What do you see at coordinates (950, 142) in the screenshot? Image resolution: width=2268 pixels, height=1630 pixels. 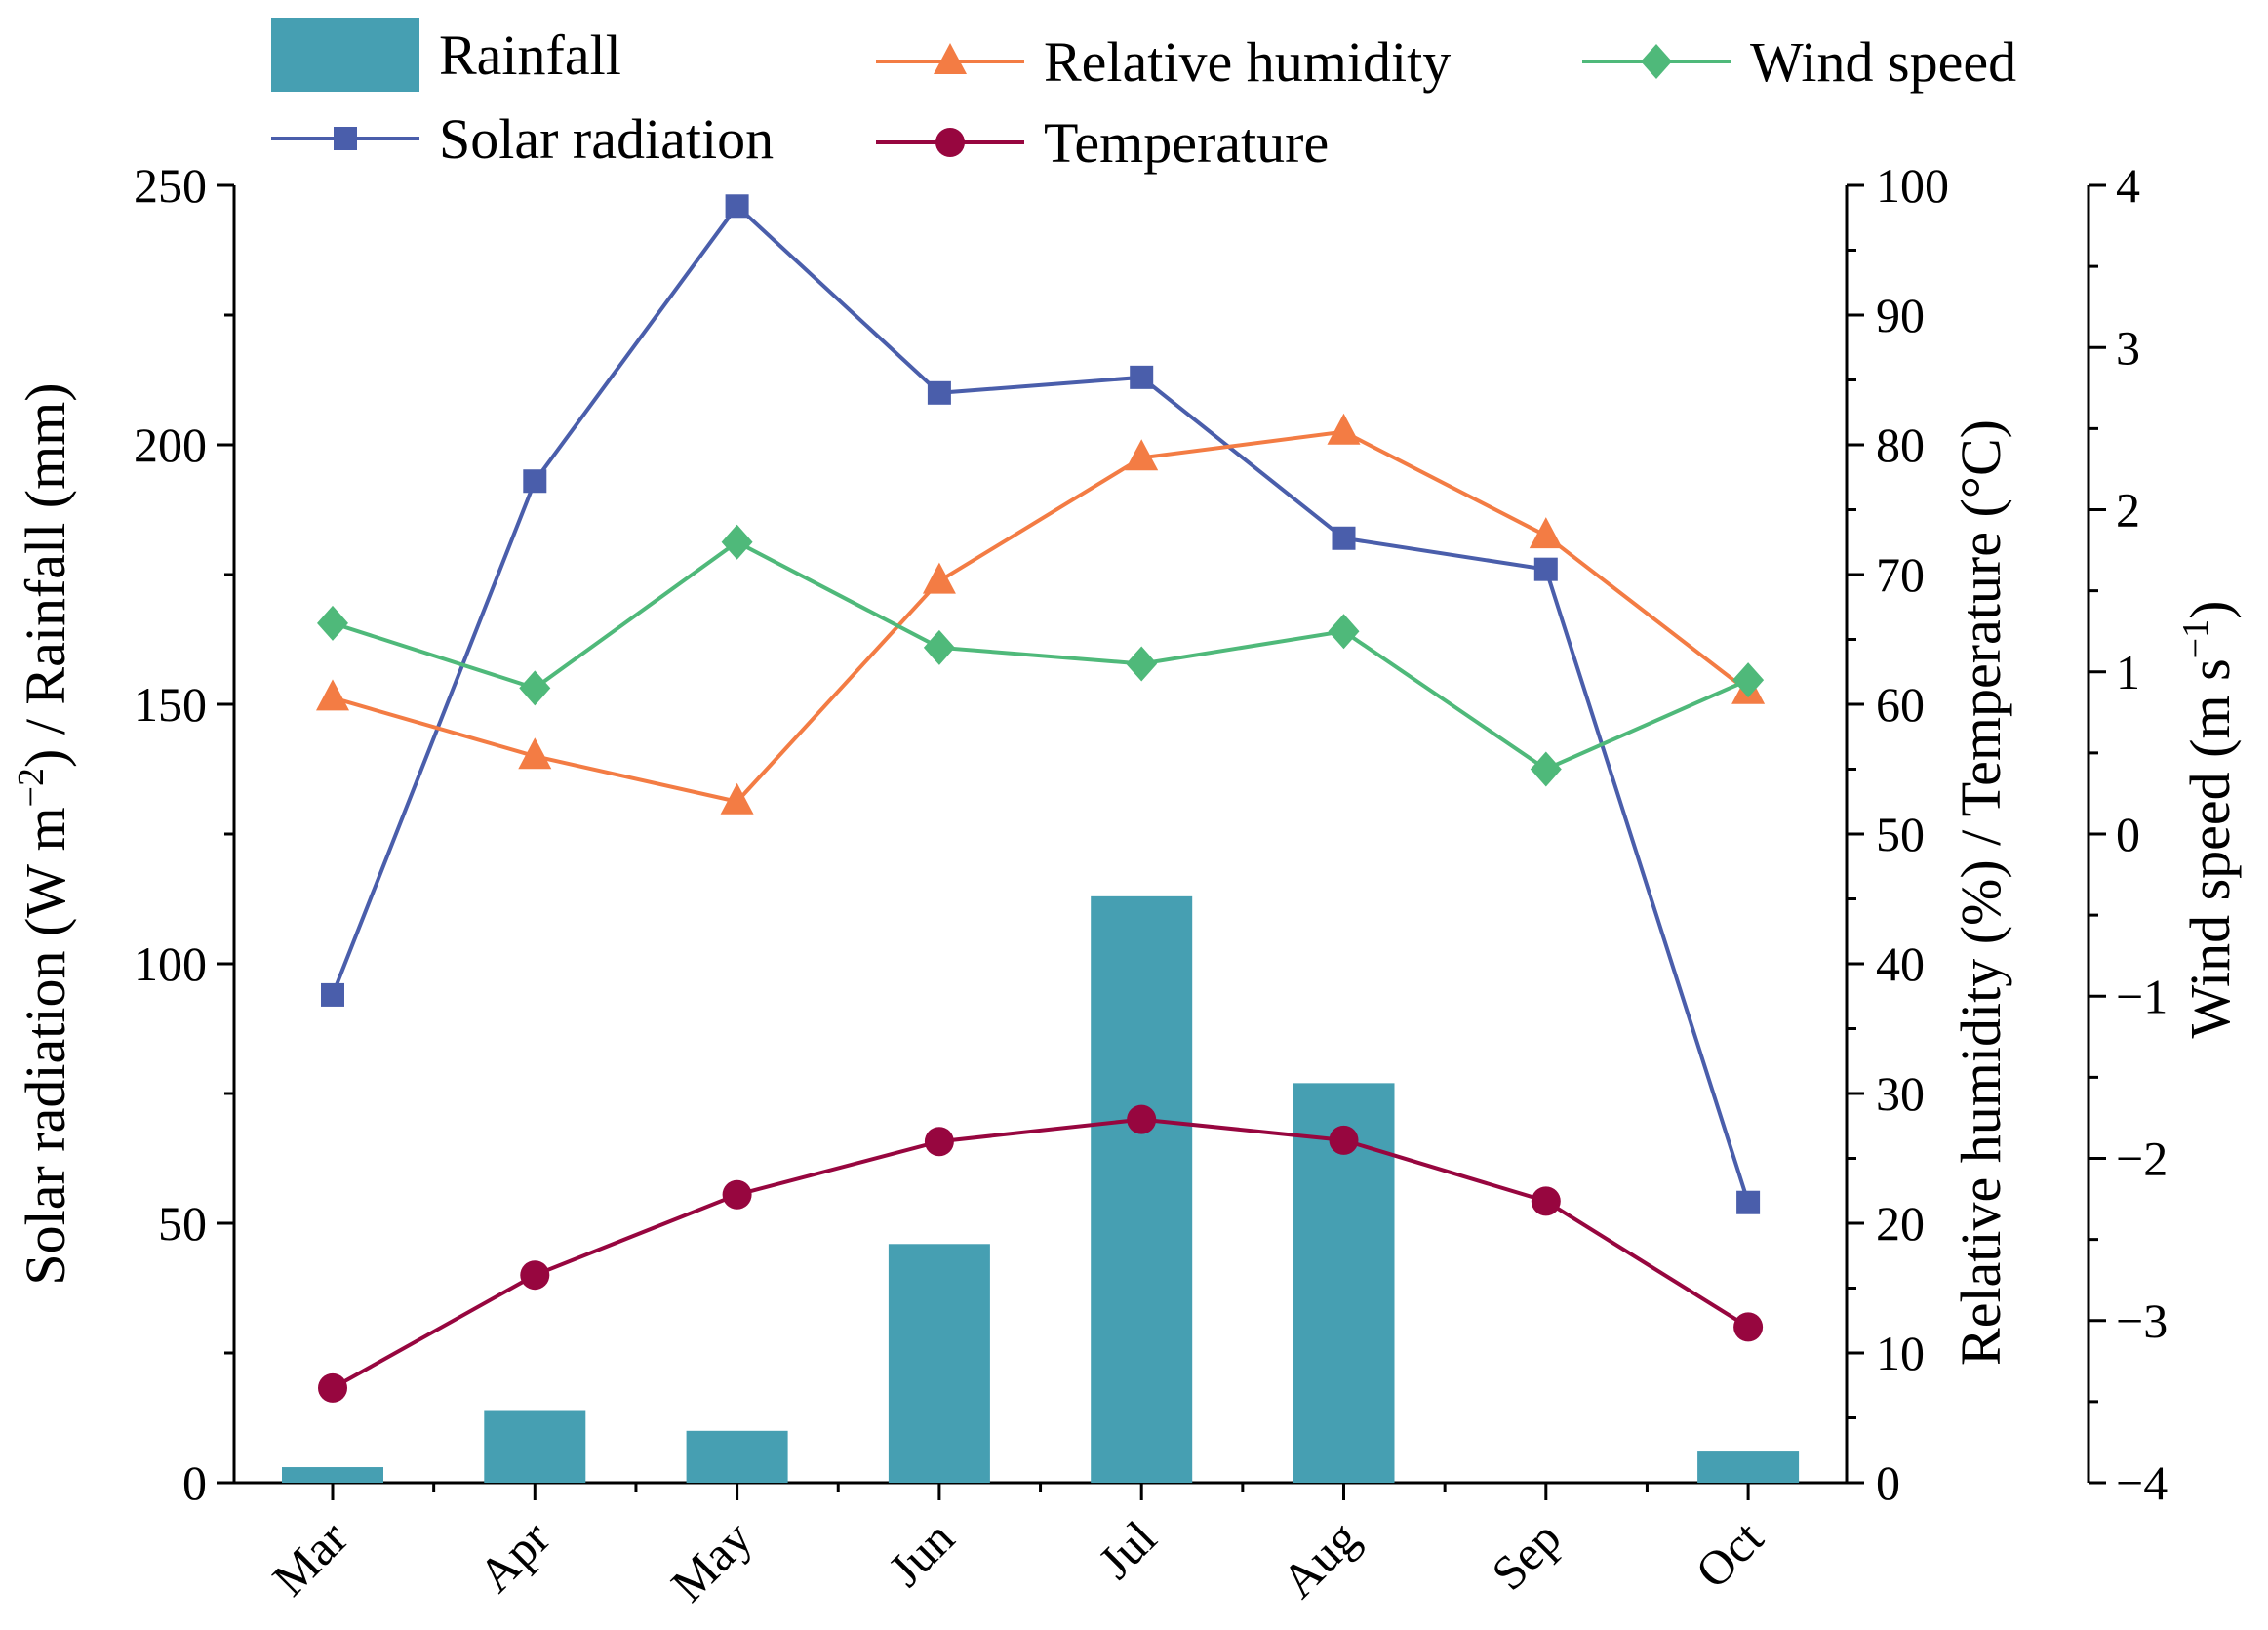 I see `legend-marker-temperature` at bounding box center [950, 142].